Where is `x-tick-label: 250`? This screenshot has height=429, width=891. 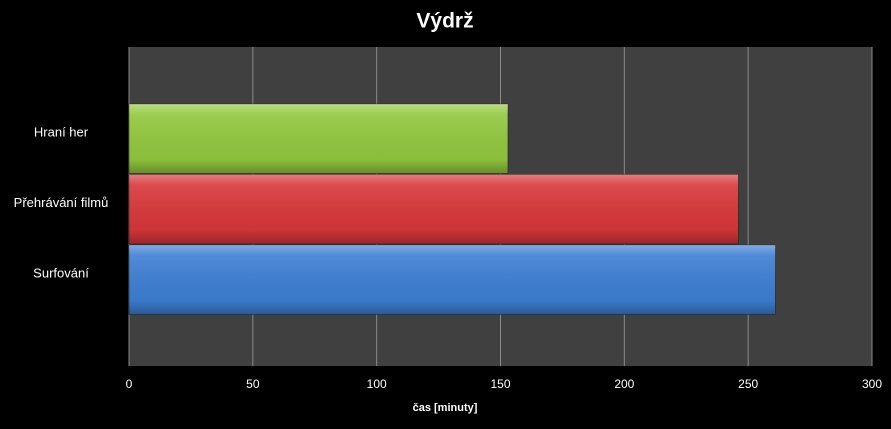
x-tick-label: 250 is located at coordinates (748, 384).